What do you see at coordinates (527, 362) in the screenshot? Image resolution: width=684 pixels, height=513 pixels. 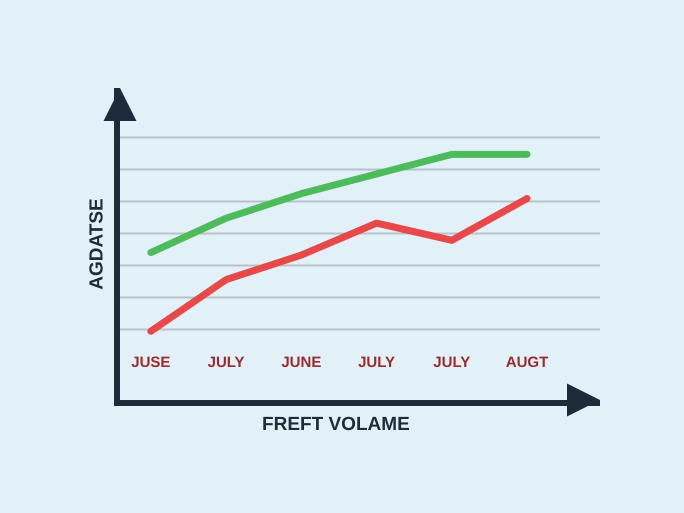 I see `x-tick-label: AUGT` at bounding box center [527, 362].